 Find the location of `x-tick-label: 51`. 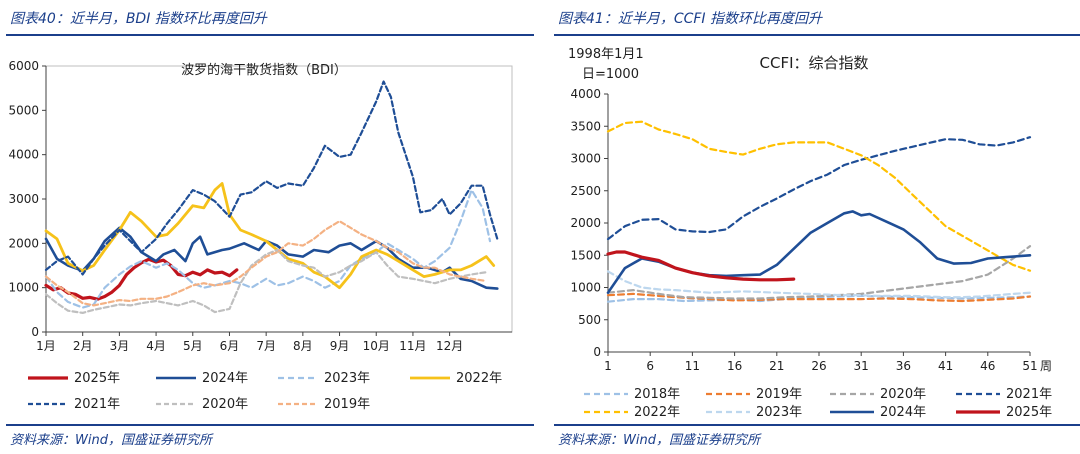

x-tick-label: 51 is located at coordinates (1029, 366).